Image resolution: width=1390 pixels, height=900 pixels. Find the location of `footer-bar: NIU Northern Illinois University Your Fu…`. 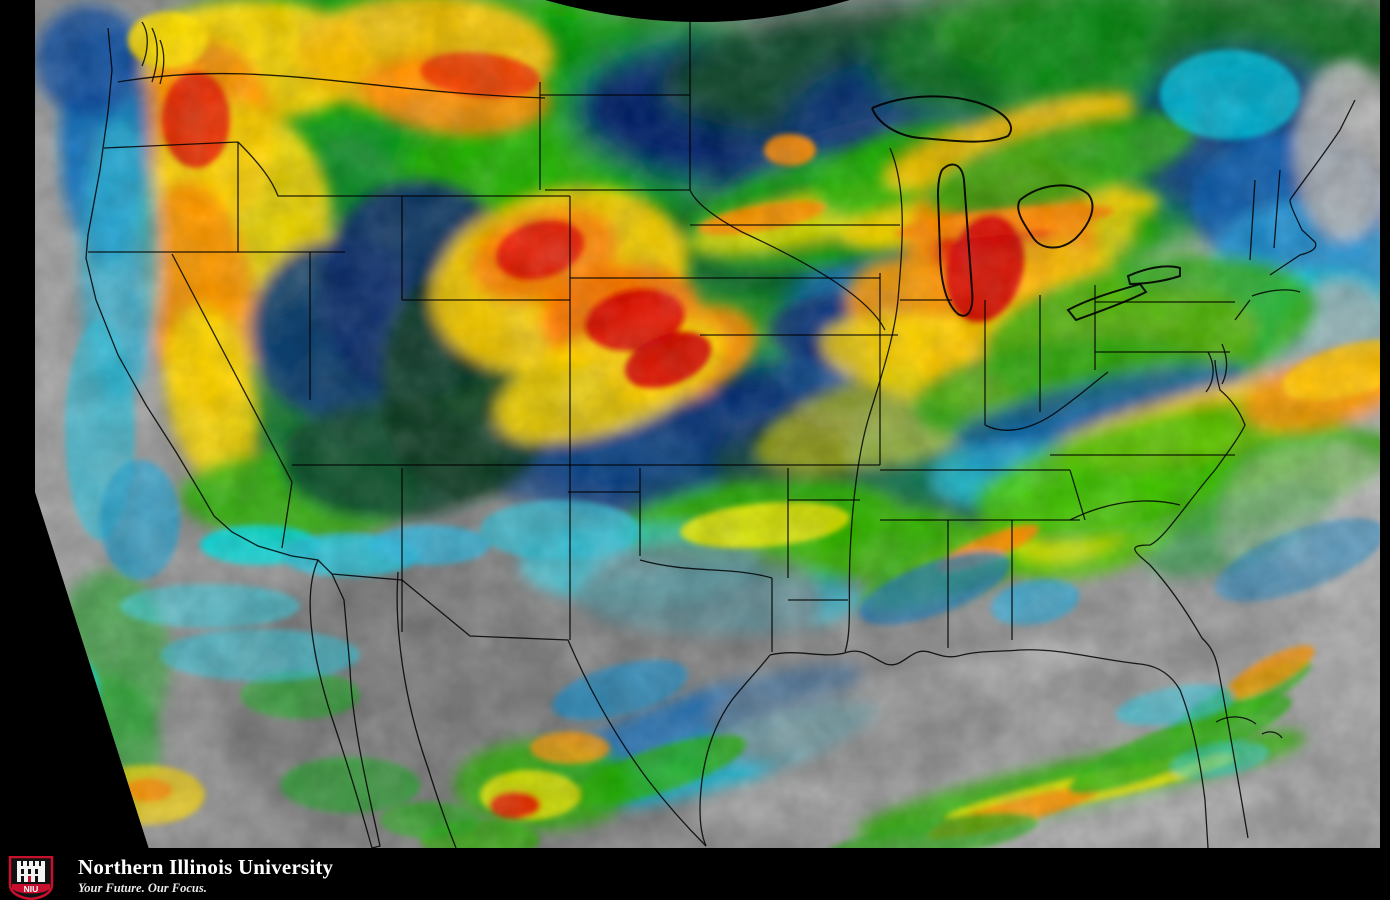

footer-bar: NIU Northern Illinois University Your Fu… is located at coordinates (695, 874).